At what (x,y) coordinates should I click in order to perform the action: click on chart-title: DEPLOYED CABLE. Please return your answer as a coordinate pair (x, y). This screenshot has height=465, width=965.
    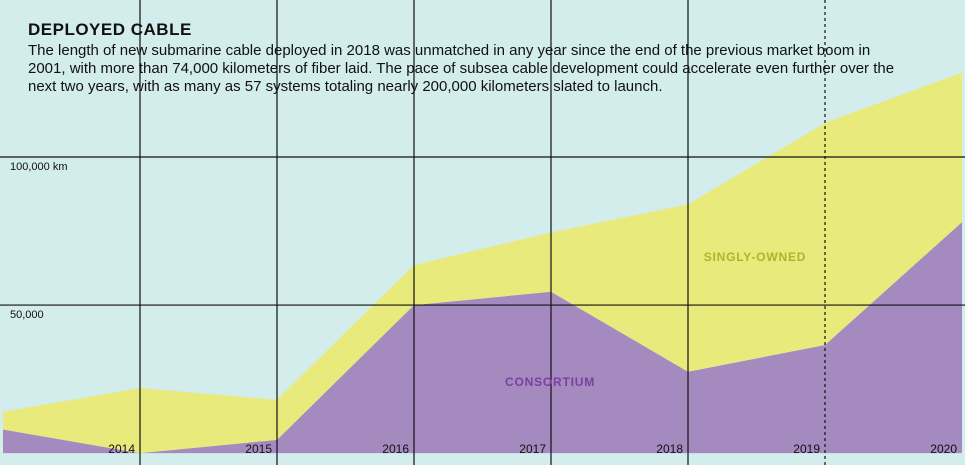
    Looking at the image, I should click on (110, 29).